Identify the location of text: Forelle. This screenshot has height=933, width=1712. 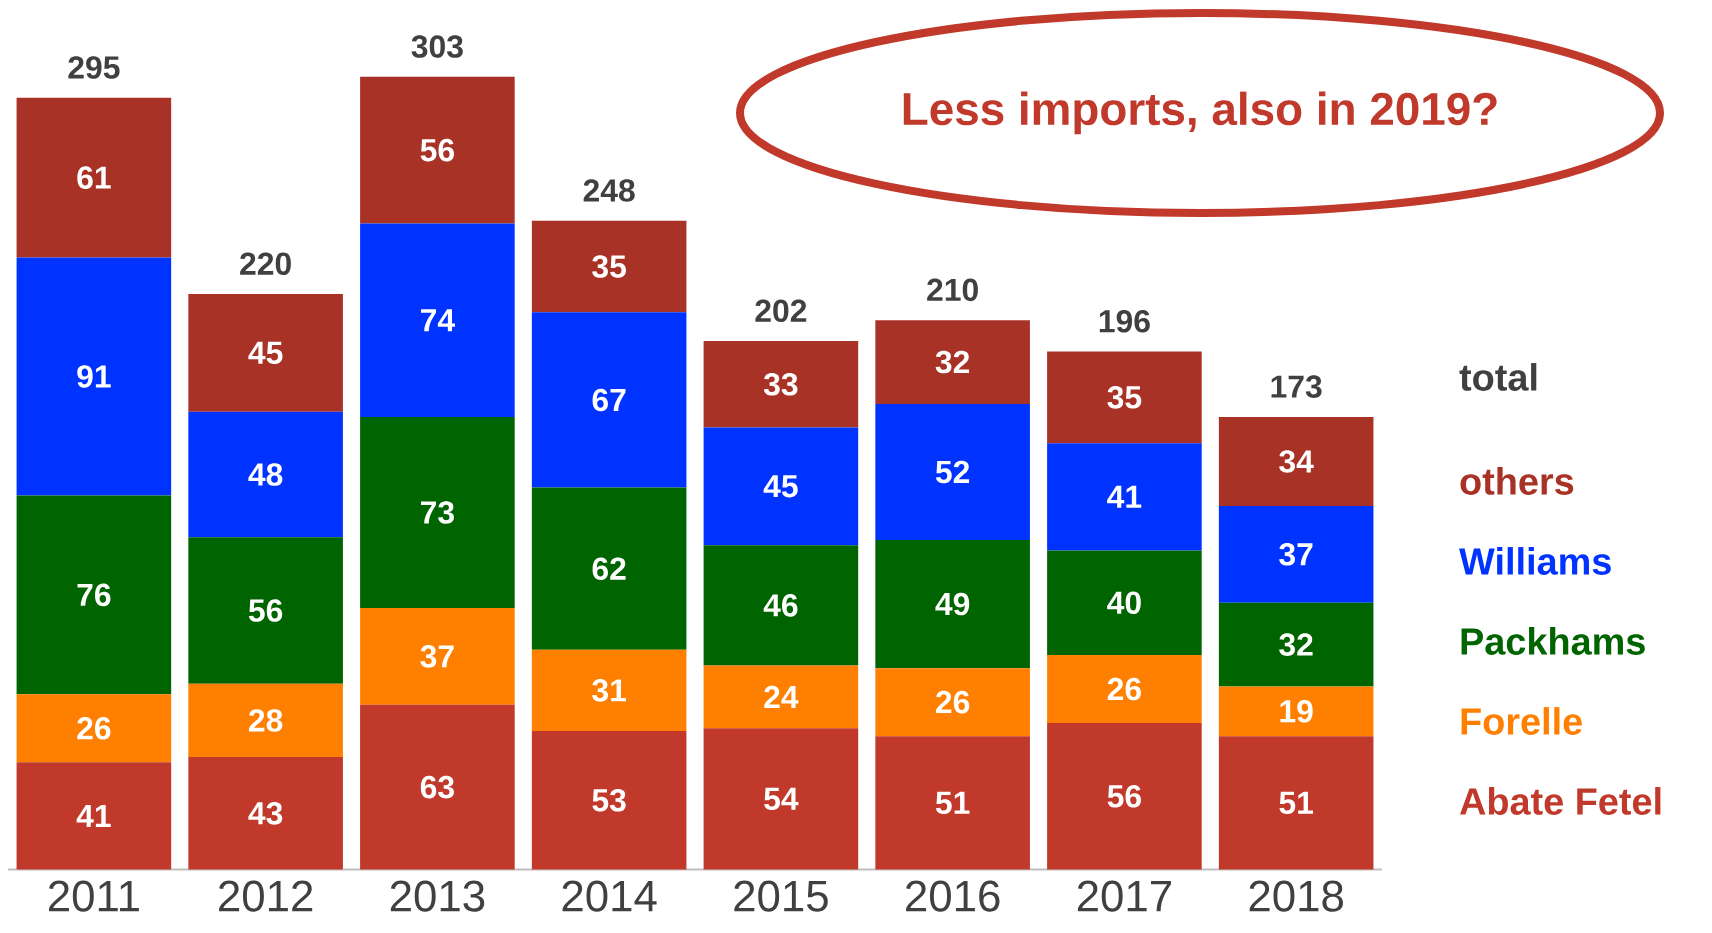
(1521, 721).